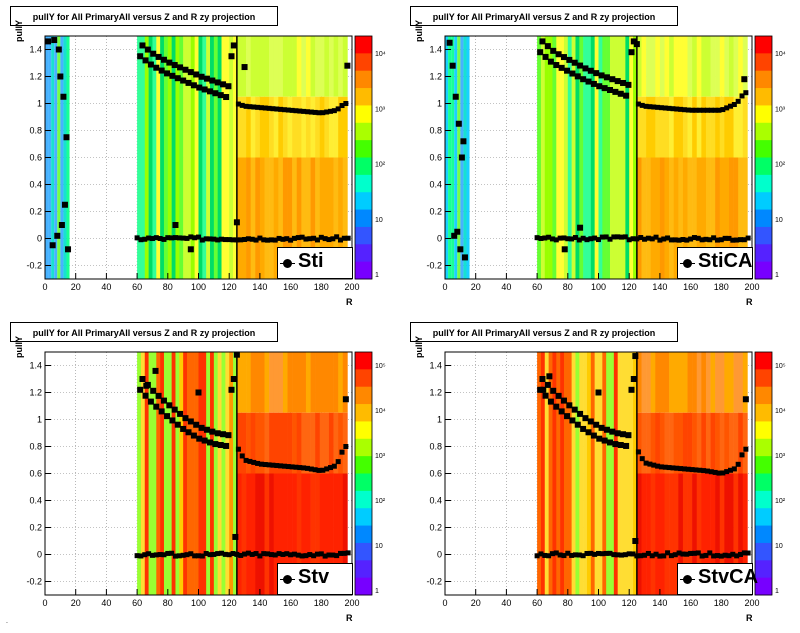 This screenshot has width=800, height=633. I want to click on legend-marker, so click(287, 263).